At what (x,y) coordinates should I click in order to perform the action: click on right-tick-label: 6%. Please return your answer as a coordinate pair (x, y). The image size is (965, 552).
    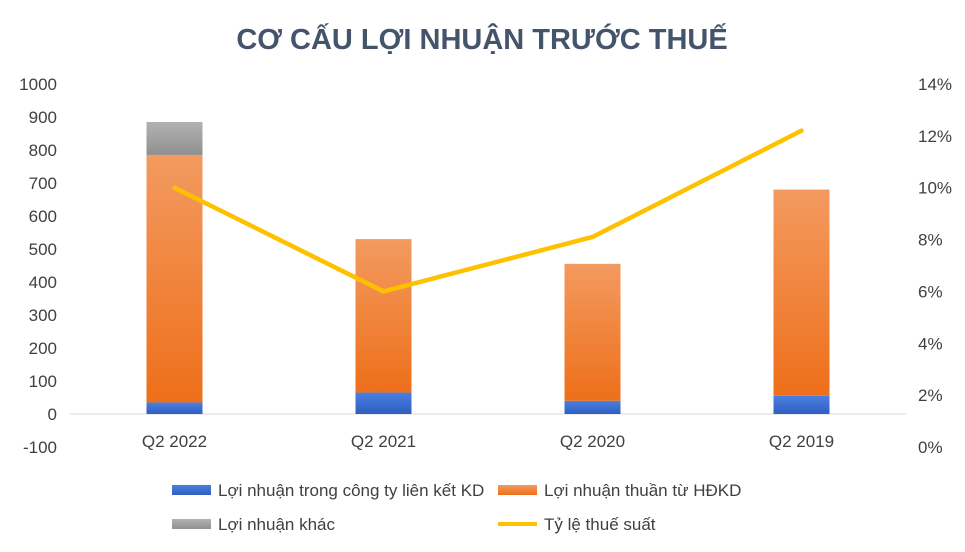
    Looking at the image, I should click on (930, 291).